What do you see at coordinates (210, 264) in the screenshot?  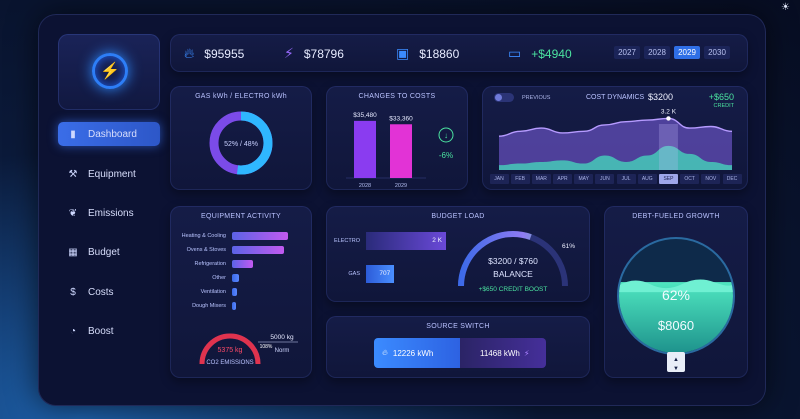 I see `equipment-label: Refrigeration` at bounding box center [210, 264].